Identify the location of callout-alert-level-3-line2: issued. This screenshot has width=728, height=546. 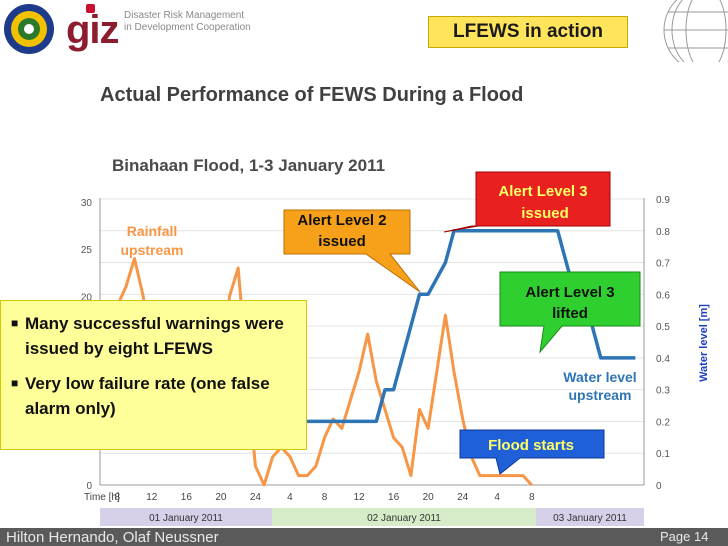
(545, 213).